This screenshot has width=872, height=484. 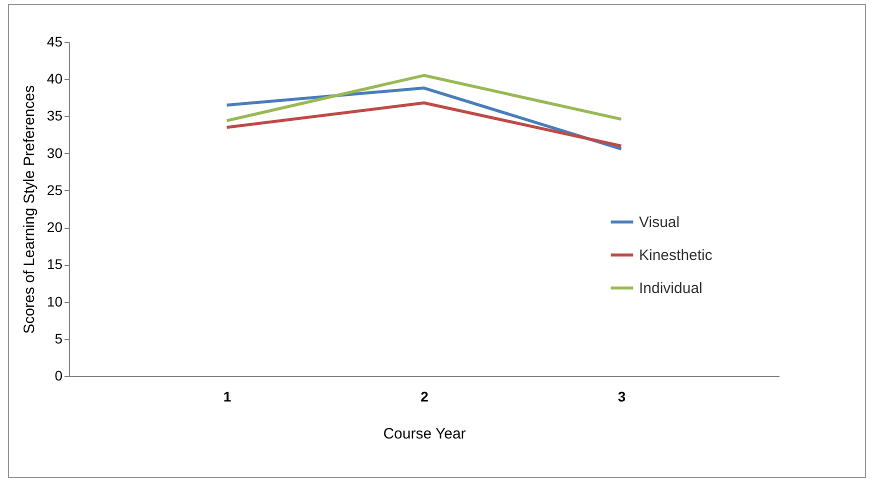 I want to click on y-tick-label: 25, so click(x=54, y=190).